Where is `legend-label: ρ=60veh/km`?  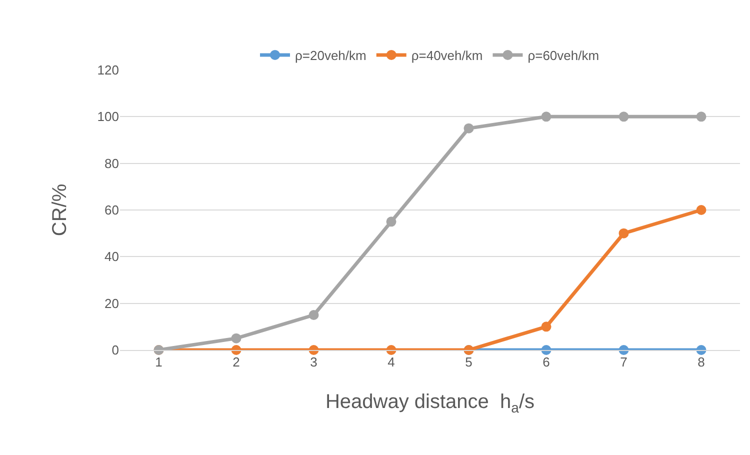
legend-label: ρ=60veh/km is located at coordinates (564, 56).